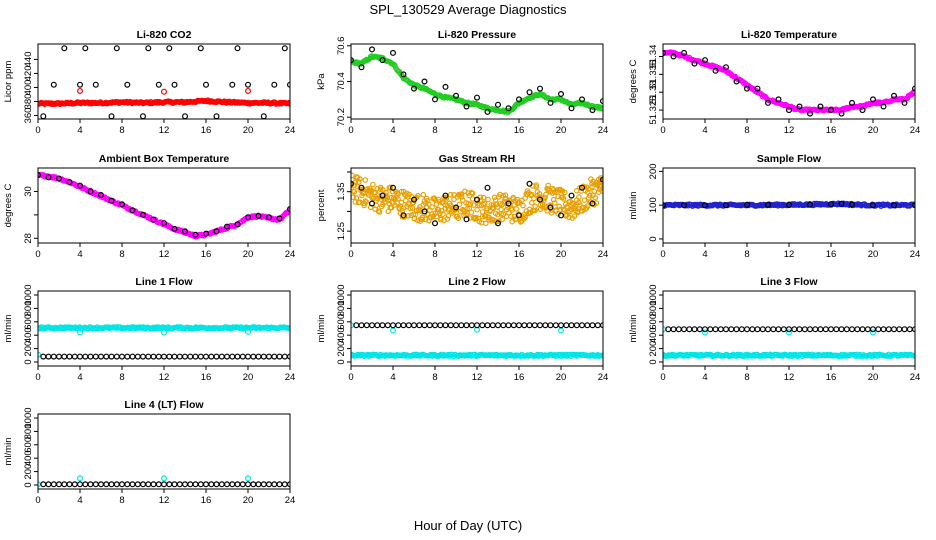 This screenshot has height=540, width=936. I want to click on x-tick-label: 20, so click(873, 377).